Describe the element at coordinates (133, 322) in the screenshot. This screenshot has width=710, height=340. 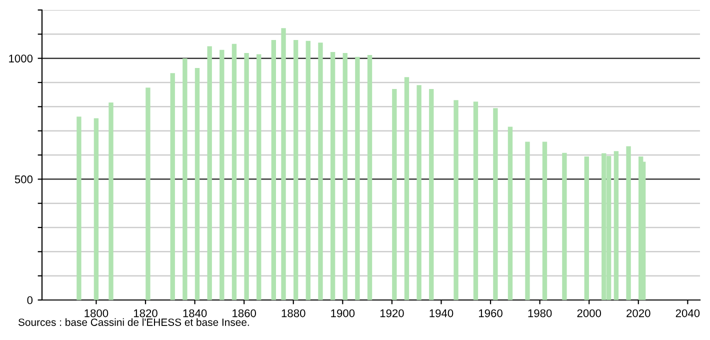
I see `source-note: Sources : base Cassini de l'EHESS et base Insee.` at that location.